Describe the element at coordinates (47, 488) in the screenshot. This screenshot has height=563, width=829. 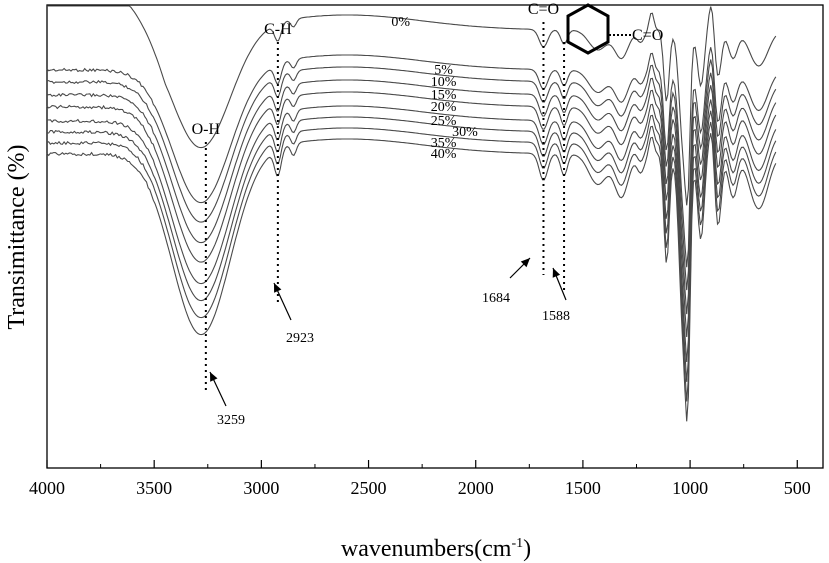
I see `x-tick-label: 4000` at that location.